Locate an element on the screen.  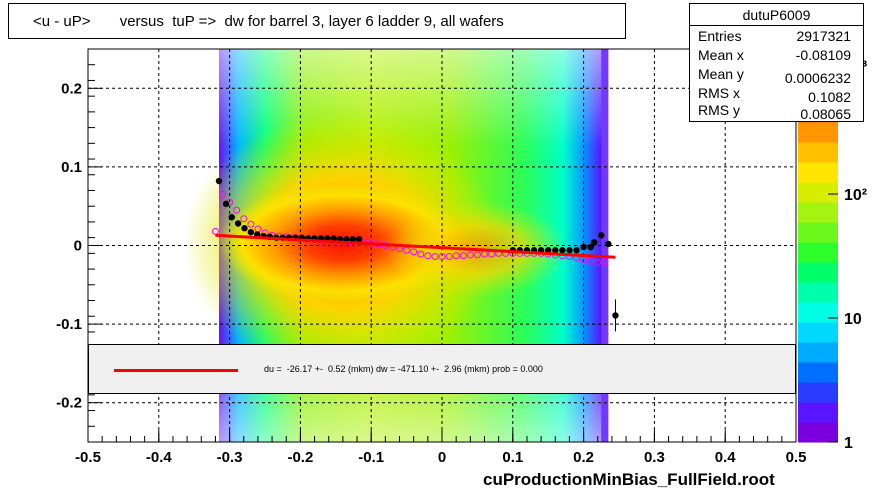
stats-label: Mean x is located at coordinates (721, 55).